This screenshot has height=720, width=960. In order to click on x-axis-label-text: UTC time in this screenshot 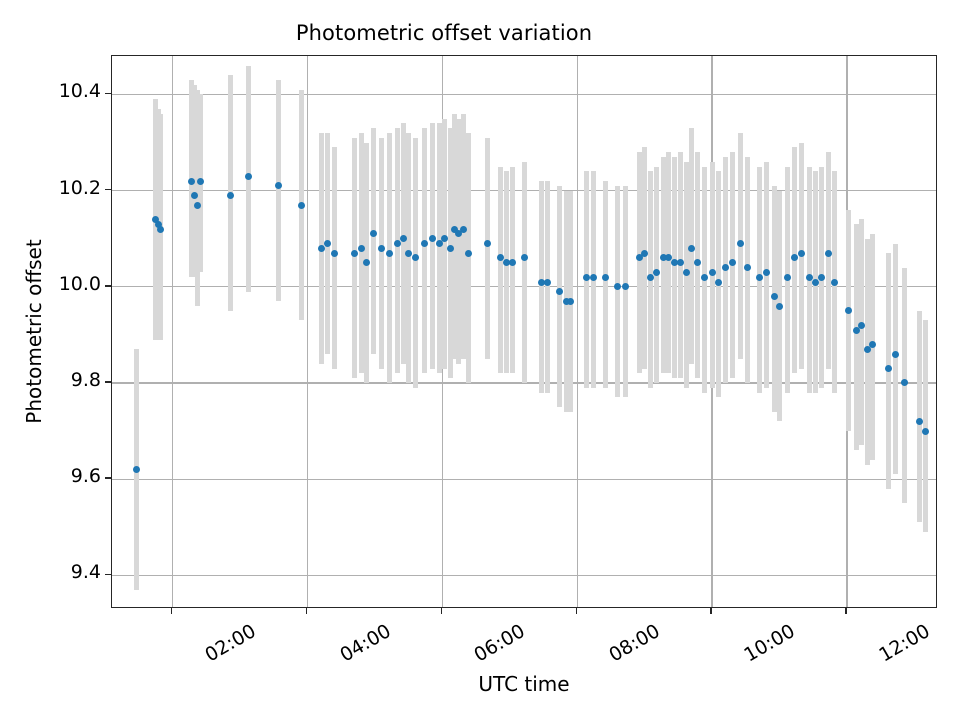, I will do `click(524, 684)`.